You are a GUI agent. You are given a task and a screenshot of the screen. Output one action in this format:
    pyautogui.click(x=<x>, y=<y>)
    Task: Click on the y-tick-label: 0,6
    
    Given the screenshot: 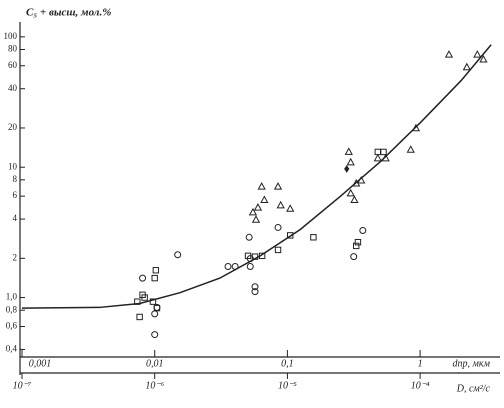 What is the action you would take?
    pyautogui.click(x=12, y=326)
    